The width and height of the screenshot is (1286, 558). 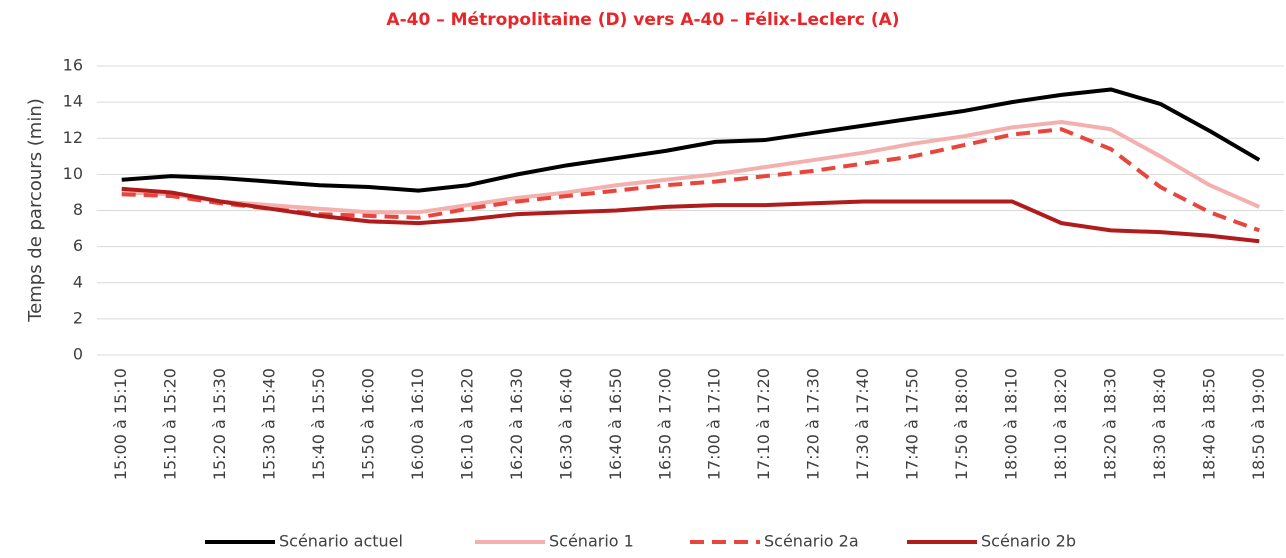 I want to click on x-tick-label: 17:10 à 17:20, so click(x=763, y=424).